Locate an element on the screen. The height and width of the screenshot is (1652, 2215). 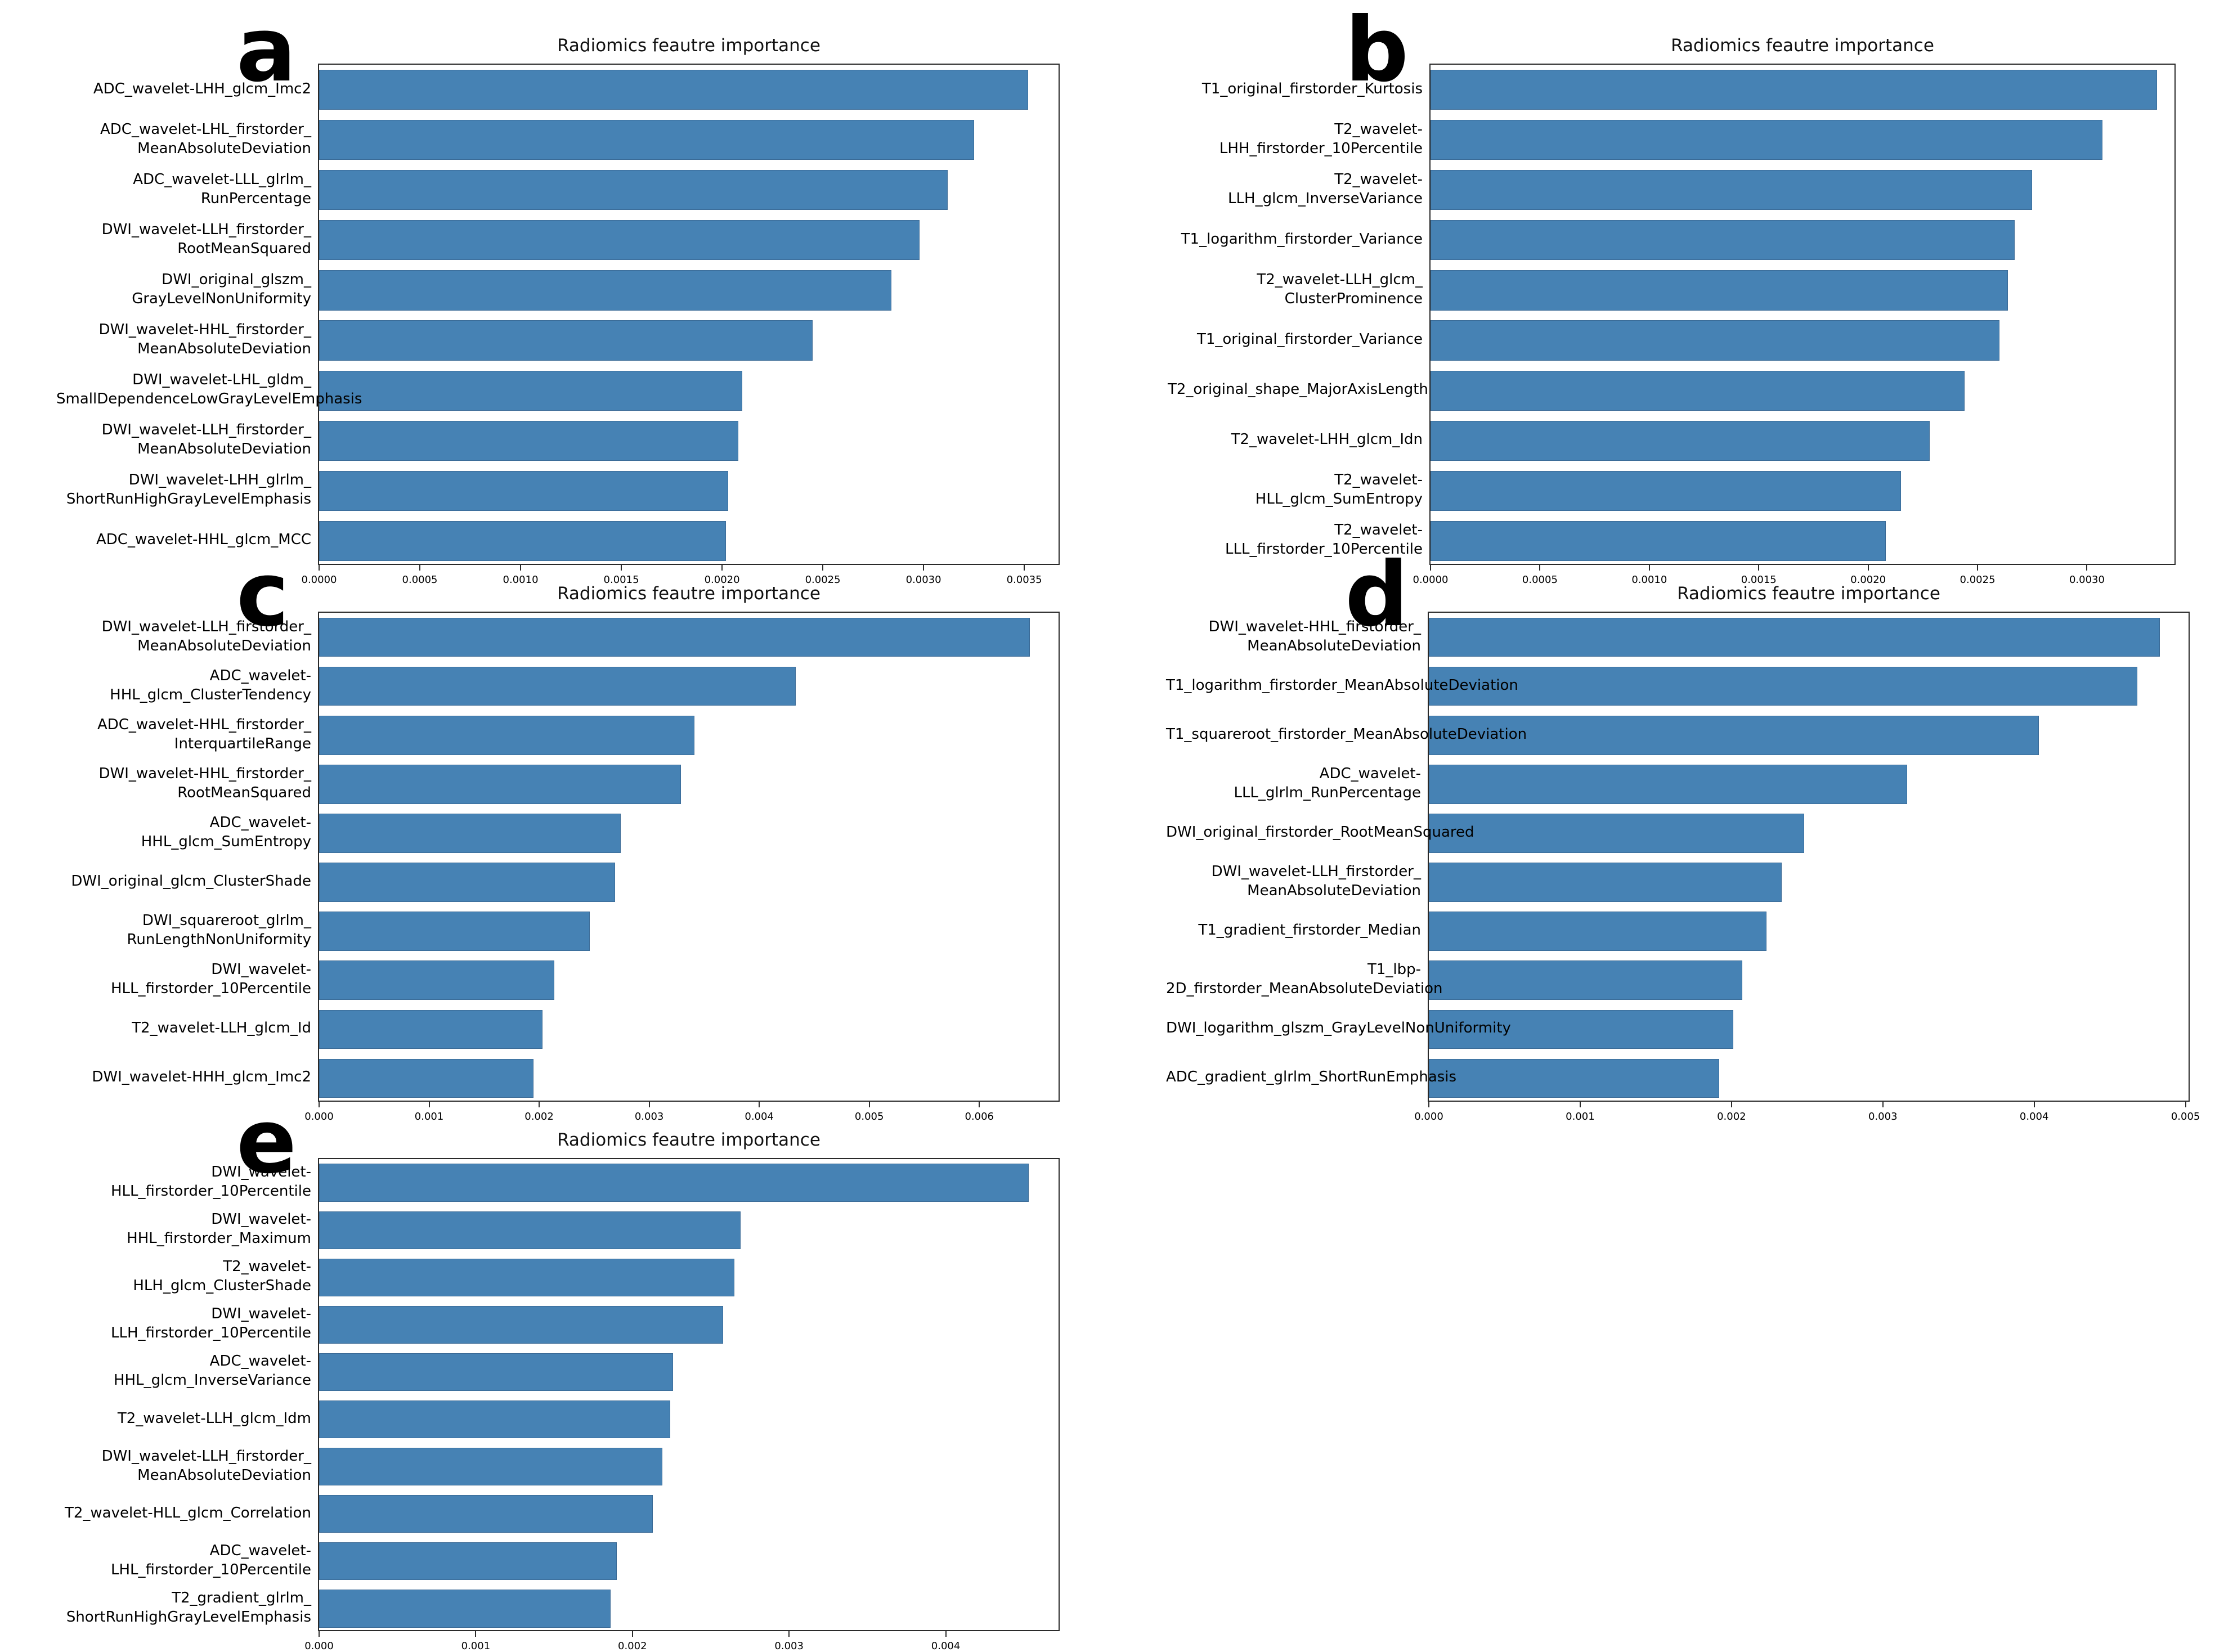
y-tick-label-b-1: T1_original_firstorder_Kurtosis is located at coordinates (1312, 88).